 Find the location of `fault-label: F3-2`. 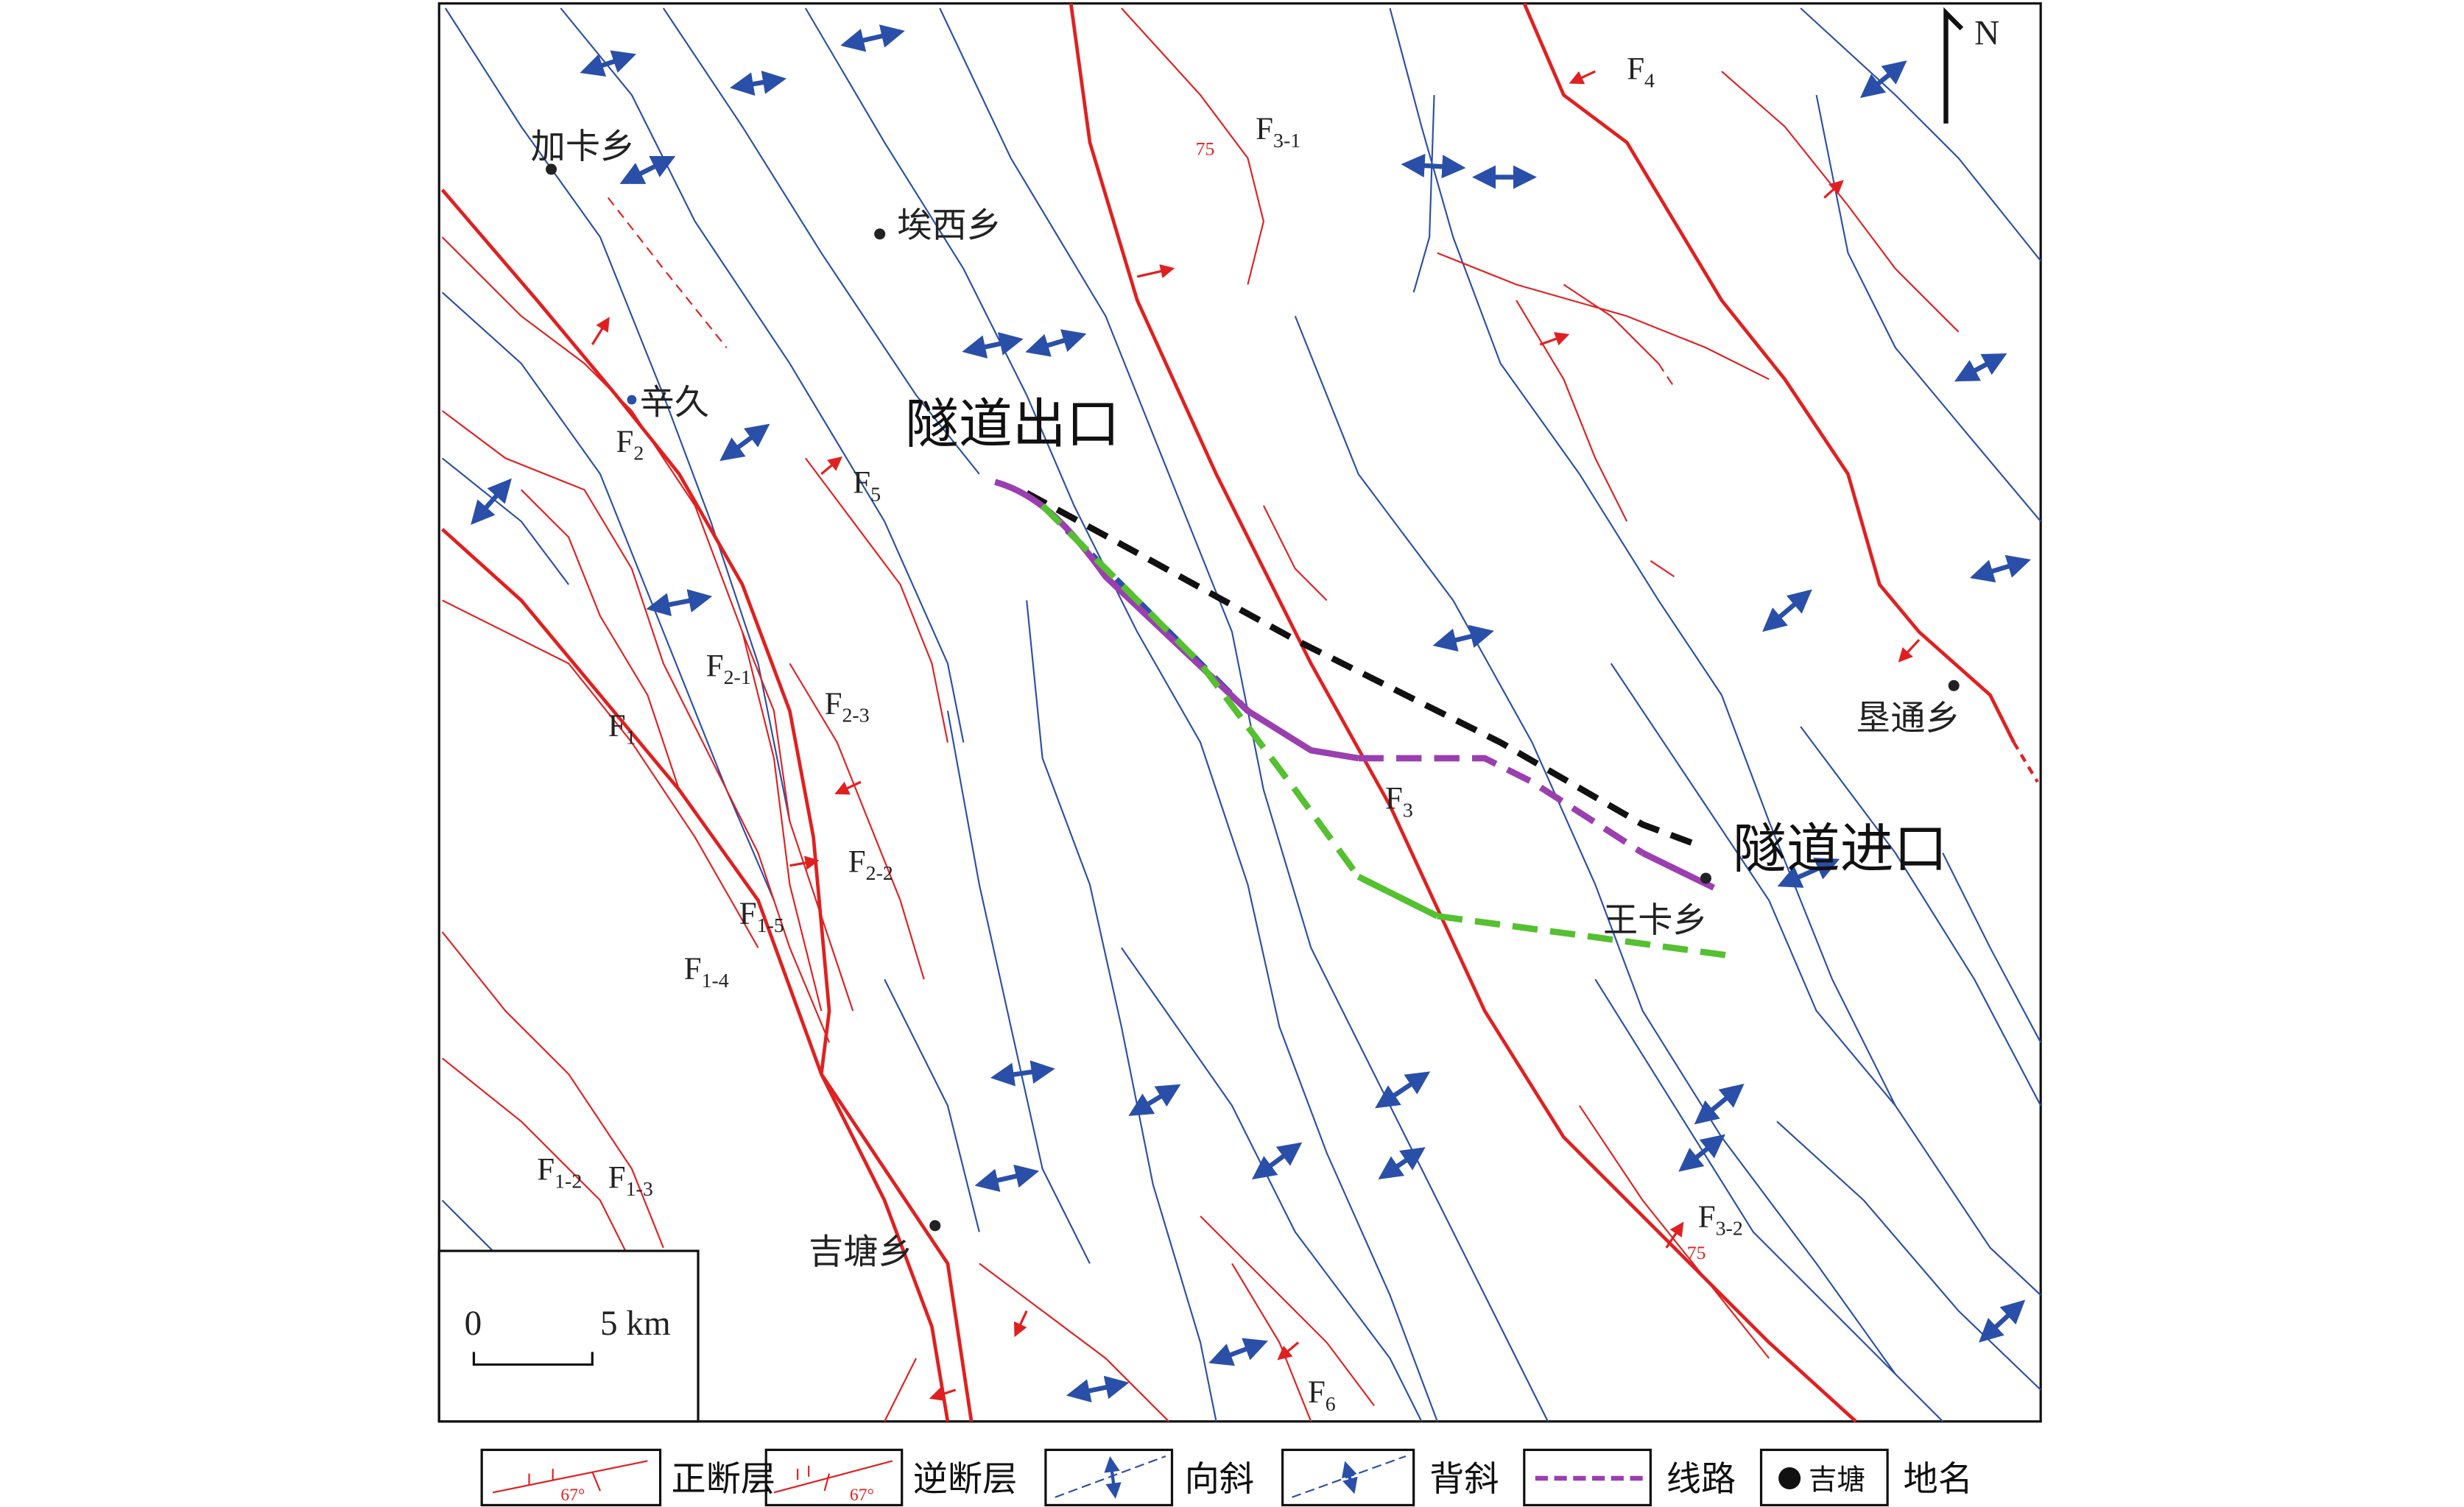

fault-label: F3-2 is located at coordinates (1720, 1220).